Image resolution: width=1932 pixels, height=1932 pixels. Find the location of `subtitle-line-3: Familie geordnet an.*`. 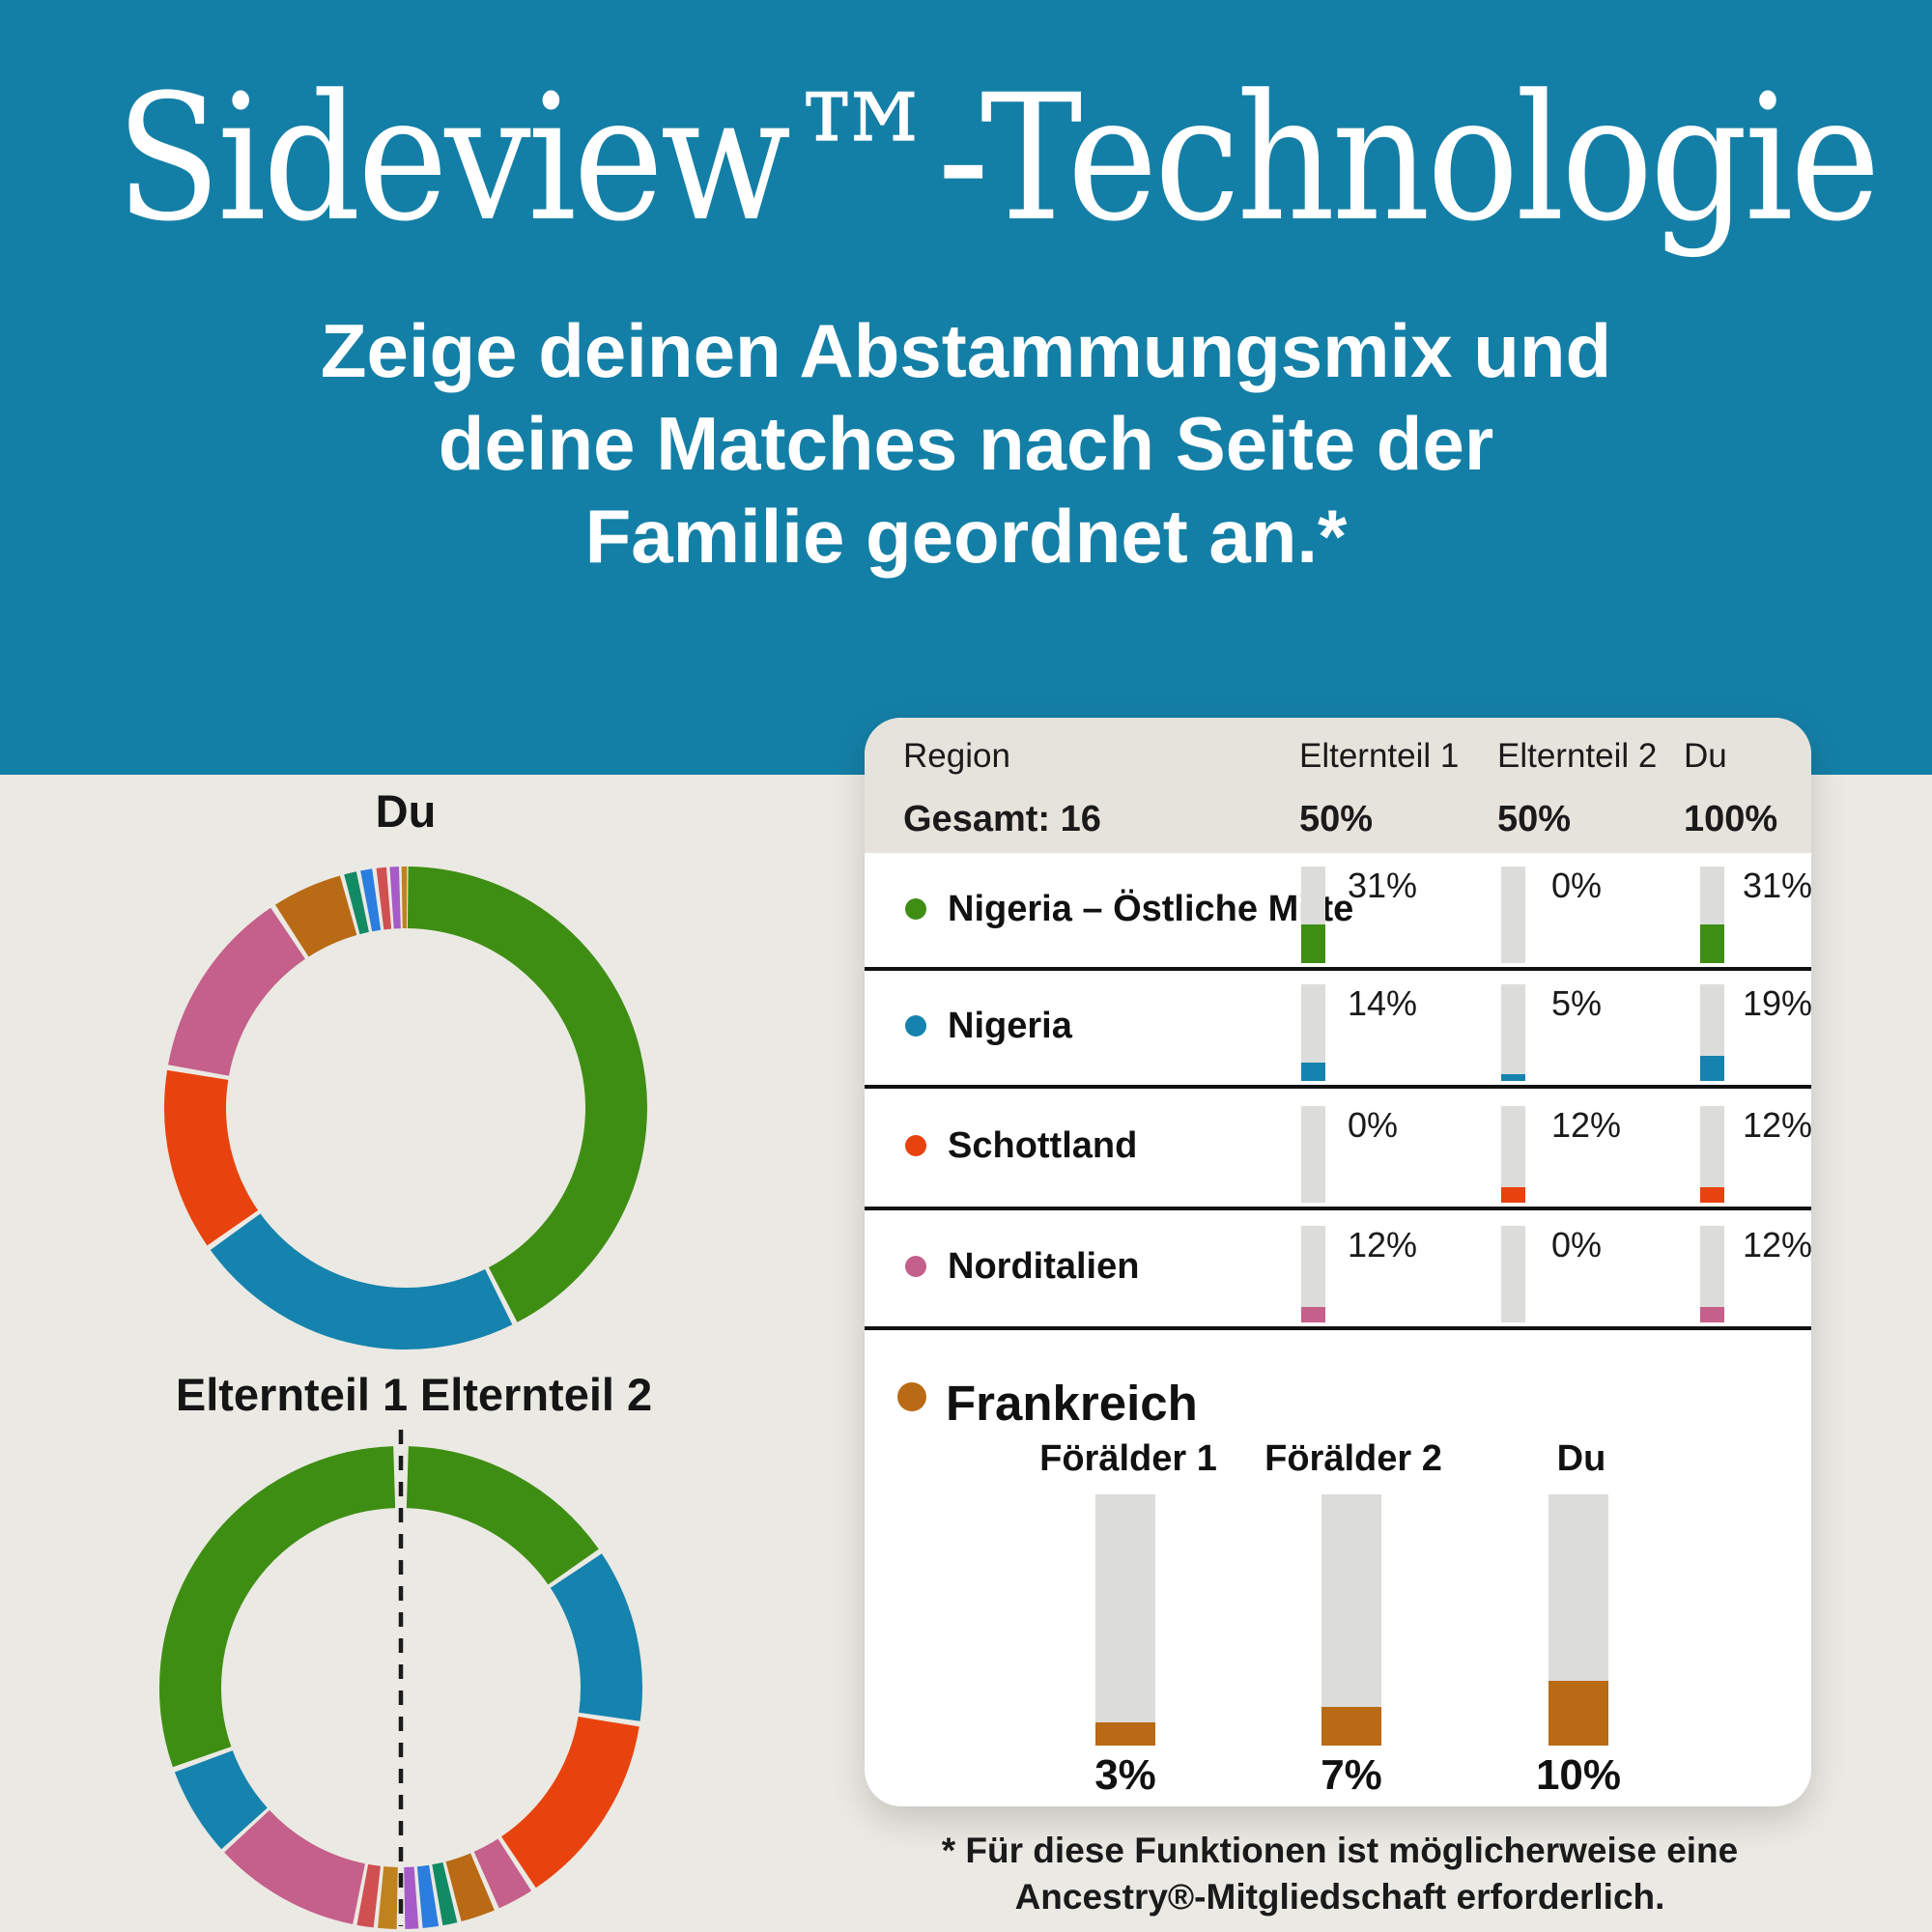

subtitle-line-3: Familie geordnet an.* is located at coordinates (966, 536).